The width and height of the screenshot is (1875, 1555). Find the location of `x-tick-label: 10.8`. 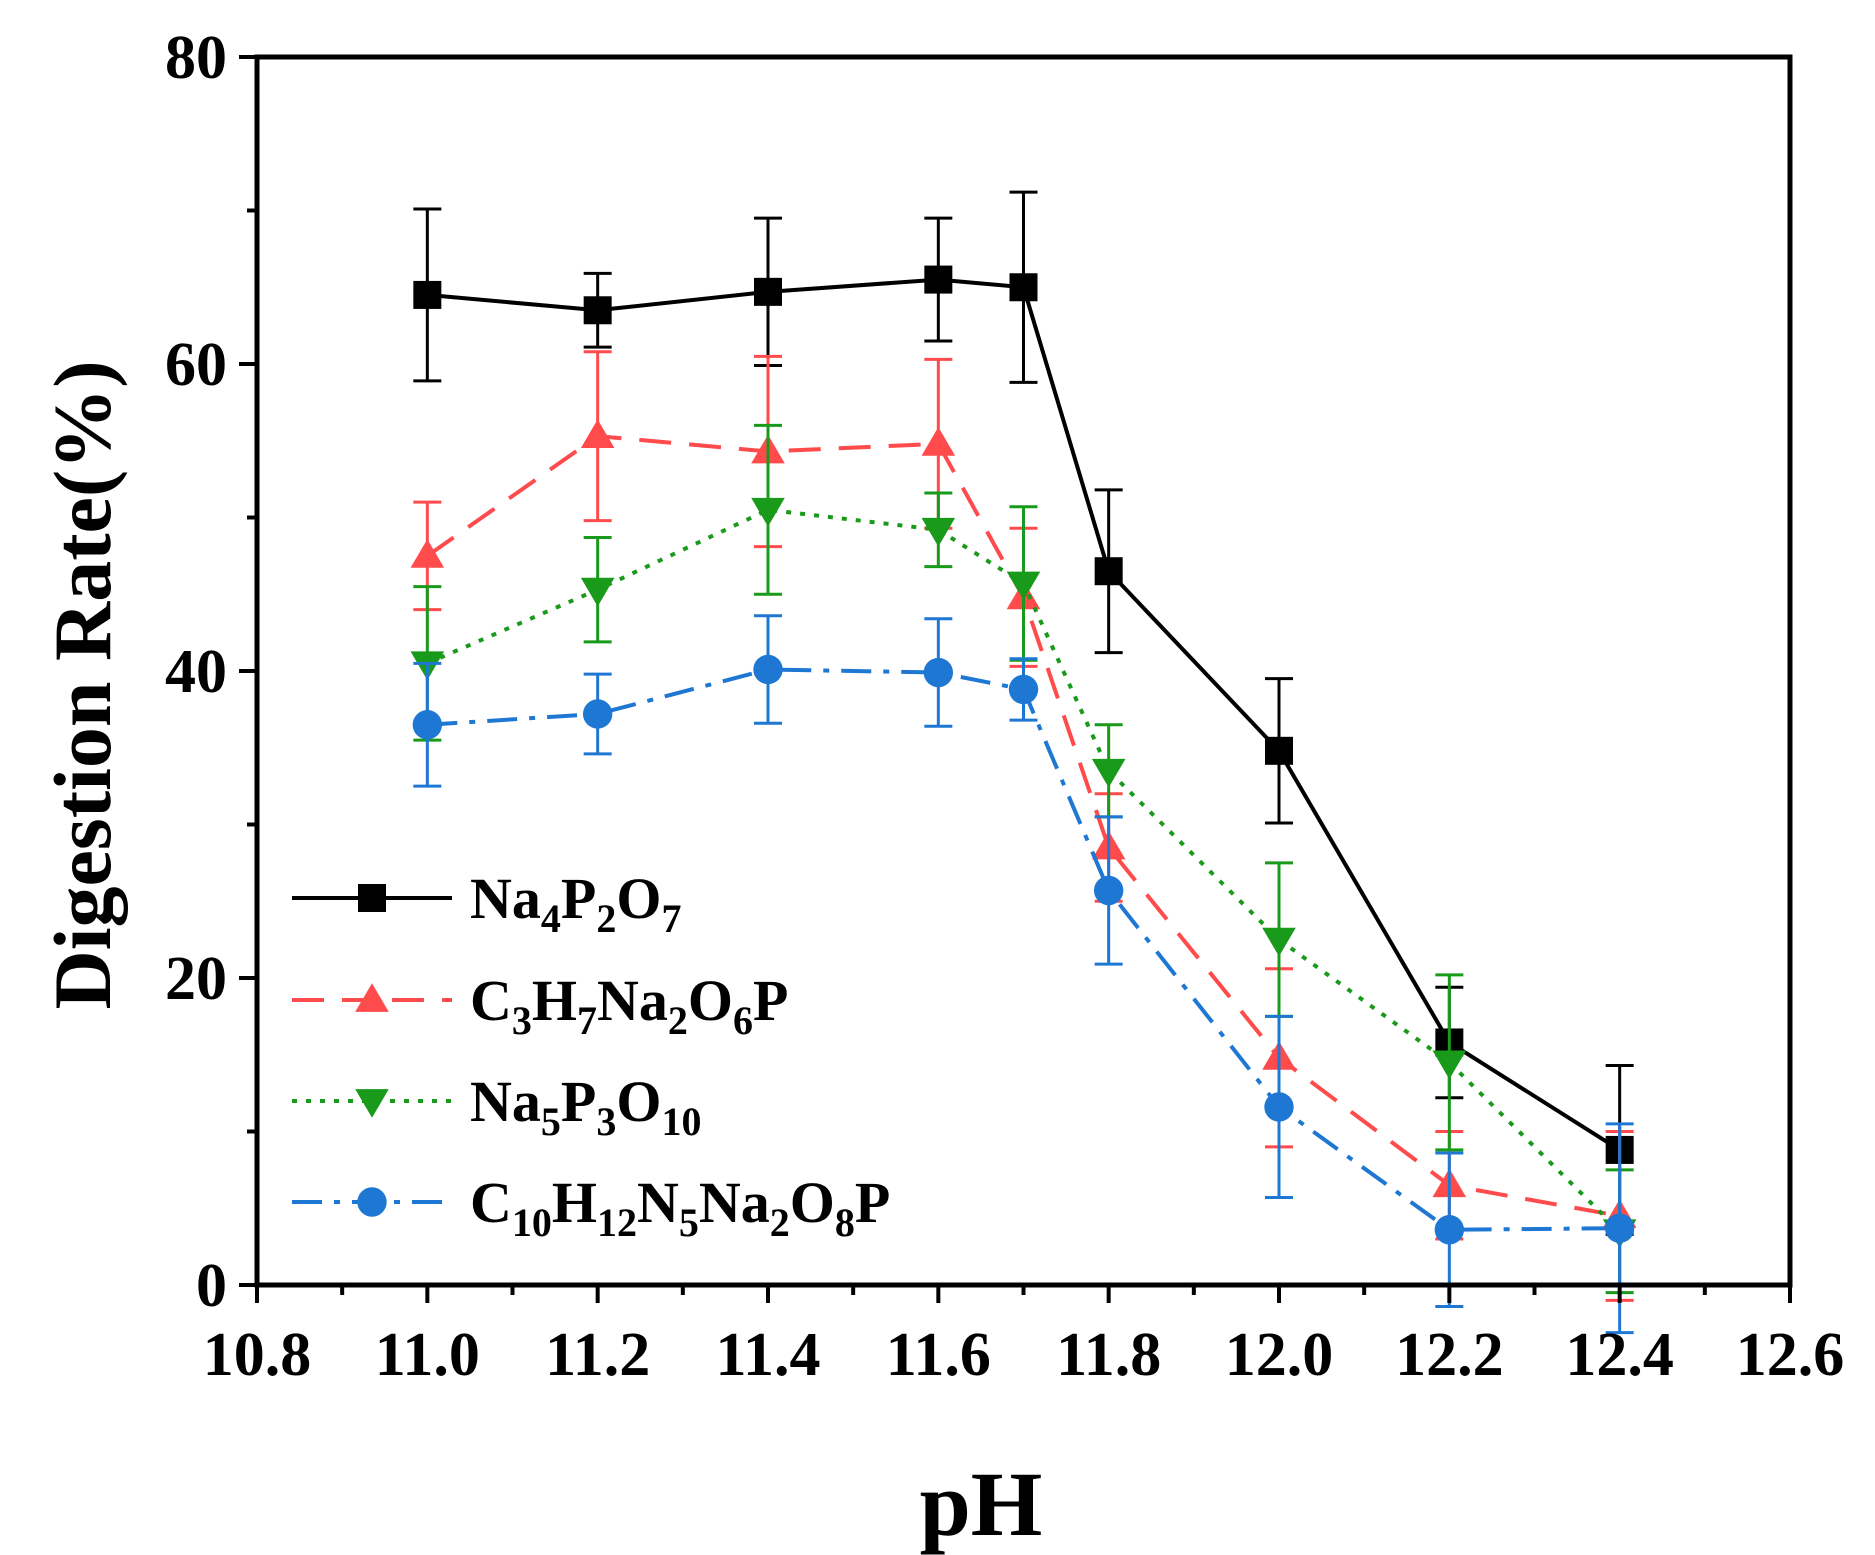

x-tick-label: 10.8 is located at coordinates (257, 1355).